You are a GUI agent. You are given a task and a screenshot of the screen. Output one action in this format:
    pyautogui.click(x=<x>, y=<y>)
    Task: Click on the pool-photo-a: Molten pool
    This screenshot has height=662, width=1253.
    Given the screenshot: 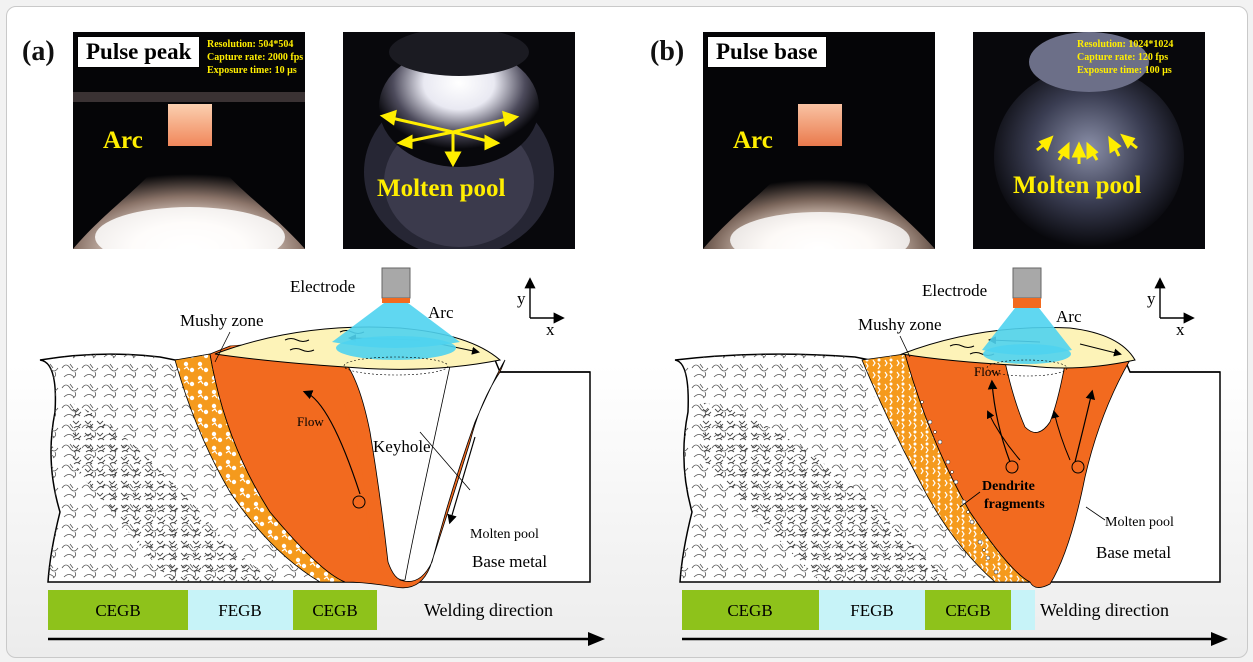 What is the action you would take?
    pyautogui.click(x=459, y=140)
    